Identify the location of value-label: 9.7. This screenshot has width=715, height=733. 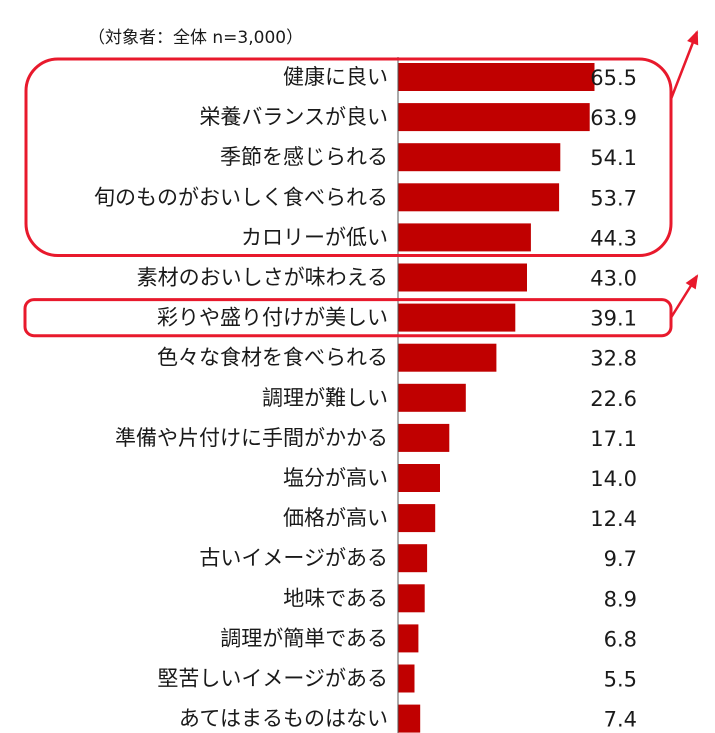
(620, 559).